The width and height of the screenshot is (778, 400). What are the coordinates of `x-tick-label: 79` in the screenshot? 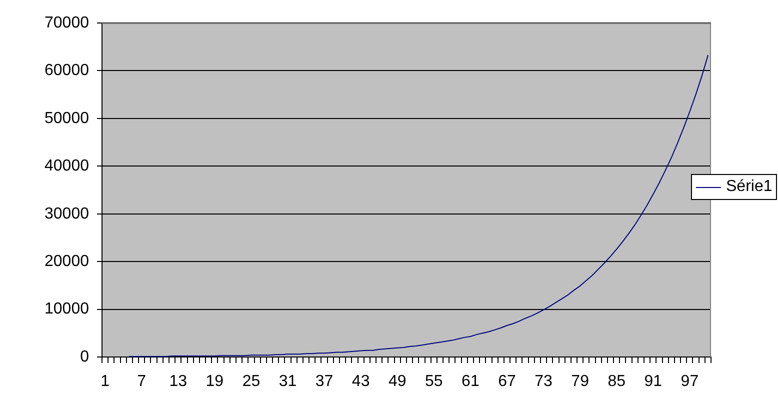 It's located at (580, 381).